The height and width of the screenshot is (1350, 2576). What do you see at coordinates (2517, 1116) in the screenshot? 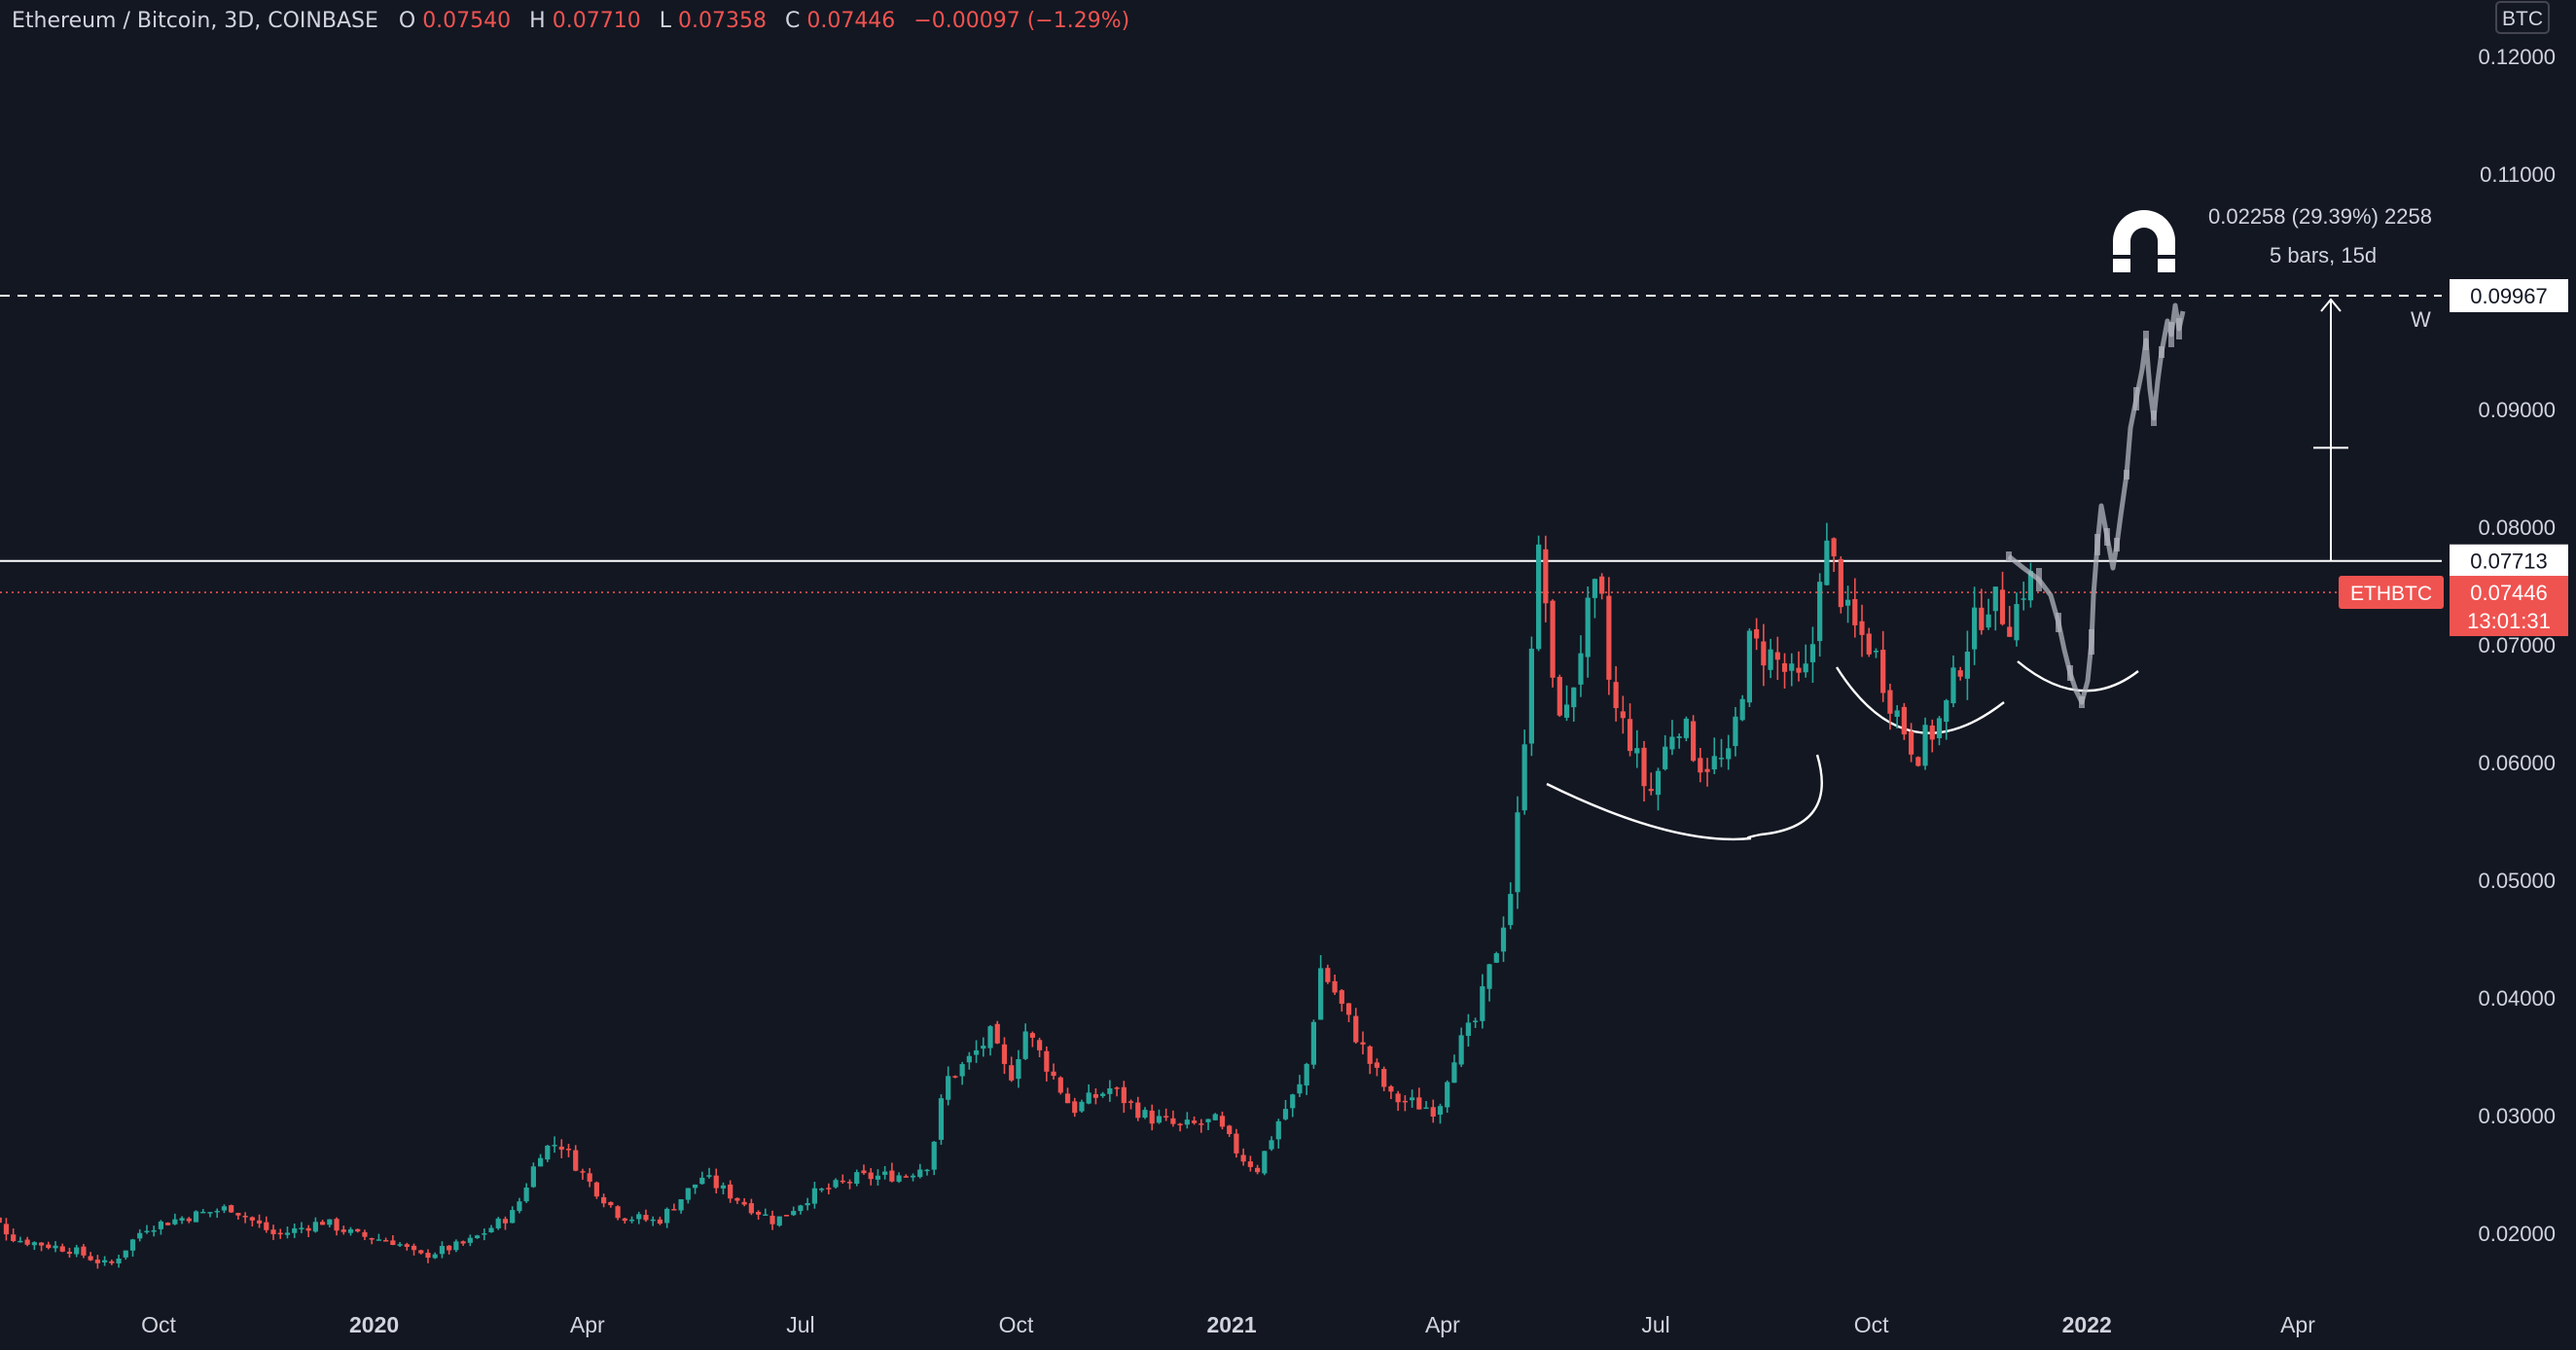
I see `y-tick-label: 0.03000` at bounding box center [2517, 1116].